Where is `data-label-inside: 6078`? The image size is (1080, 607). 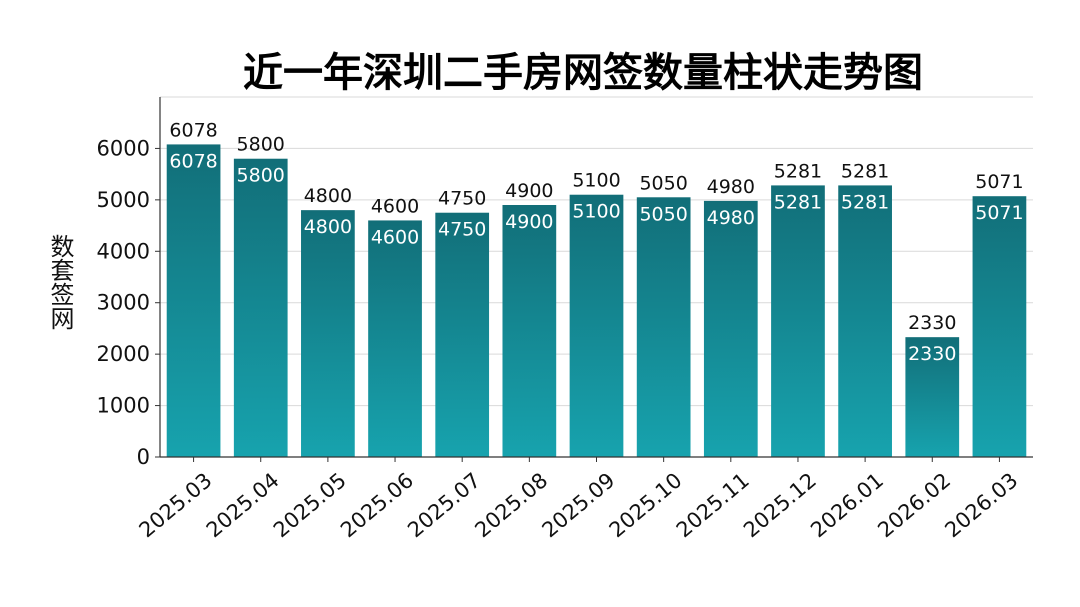 data-label-inside: 6078 is located at coordinates (193, 161).